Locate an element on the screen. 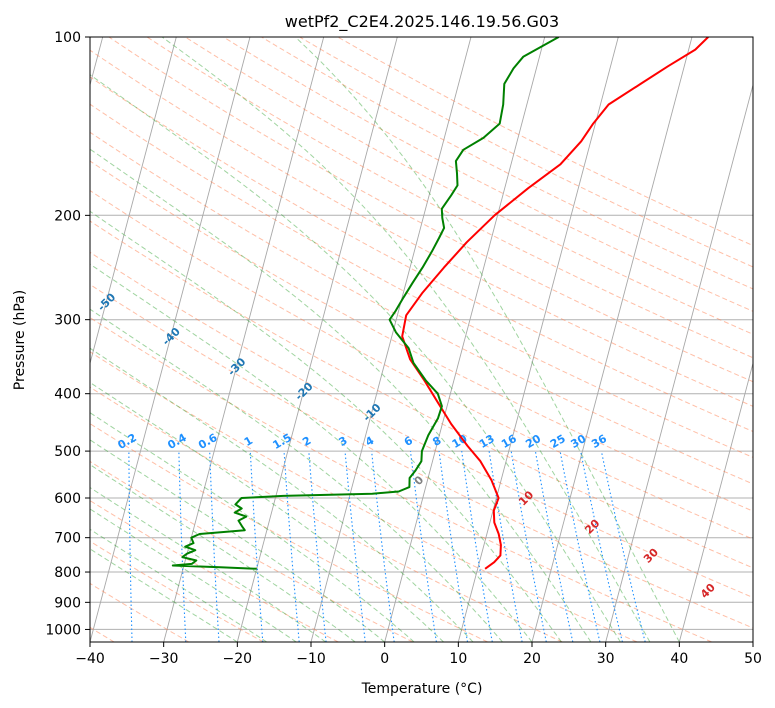 Image resolution: width=775 pixels, height=708 pixels. mixing-ratio-label: 6 is located at coordinates (408, 441).